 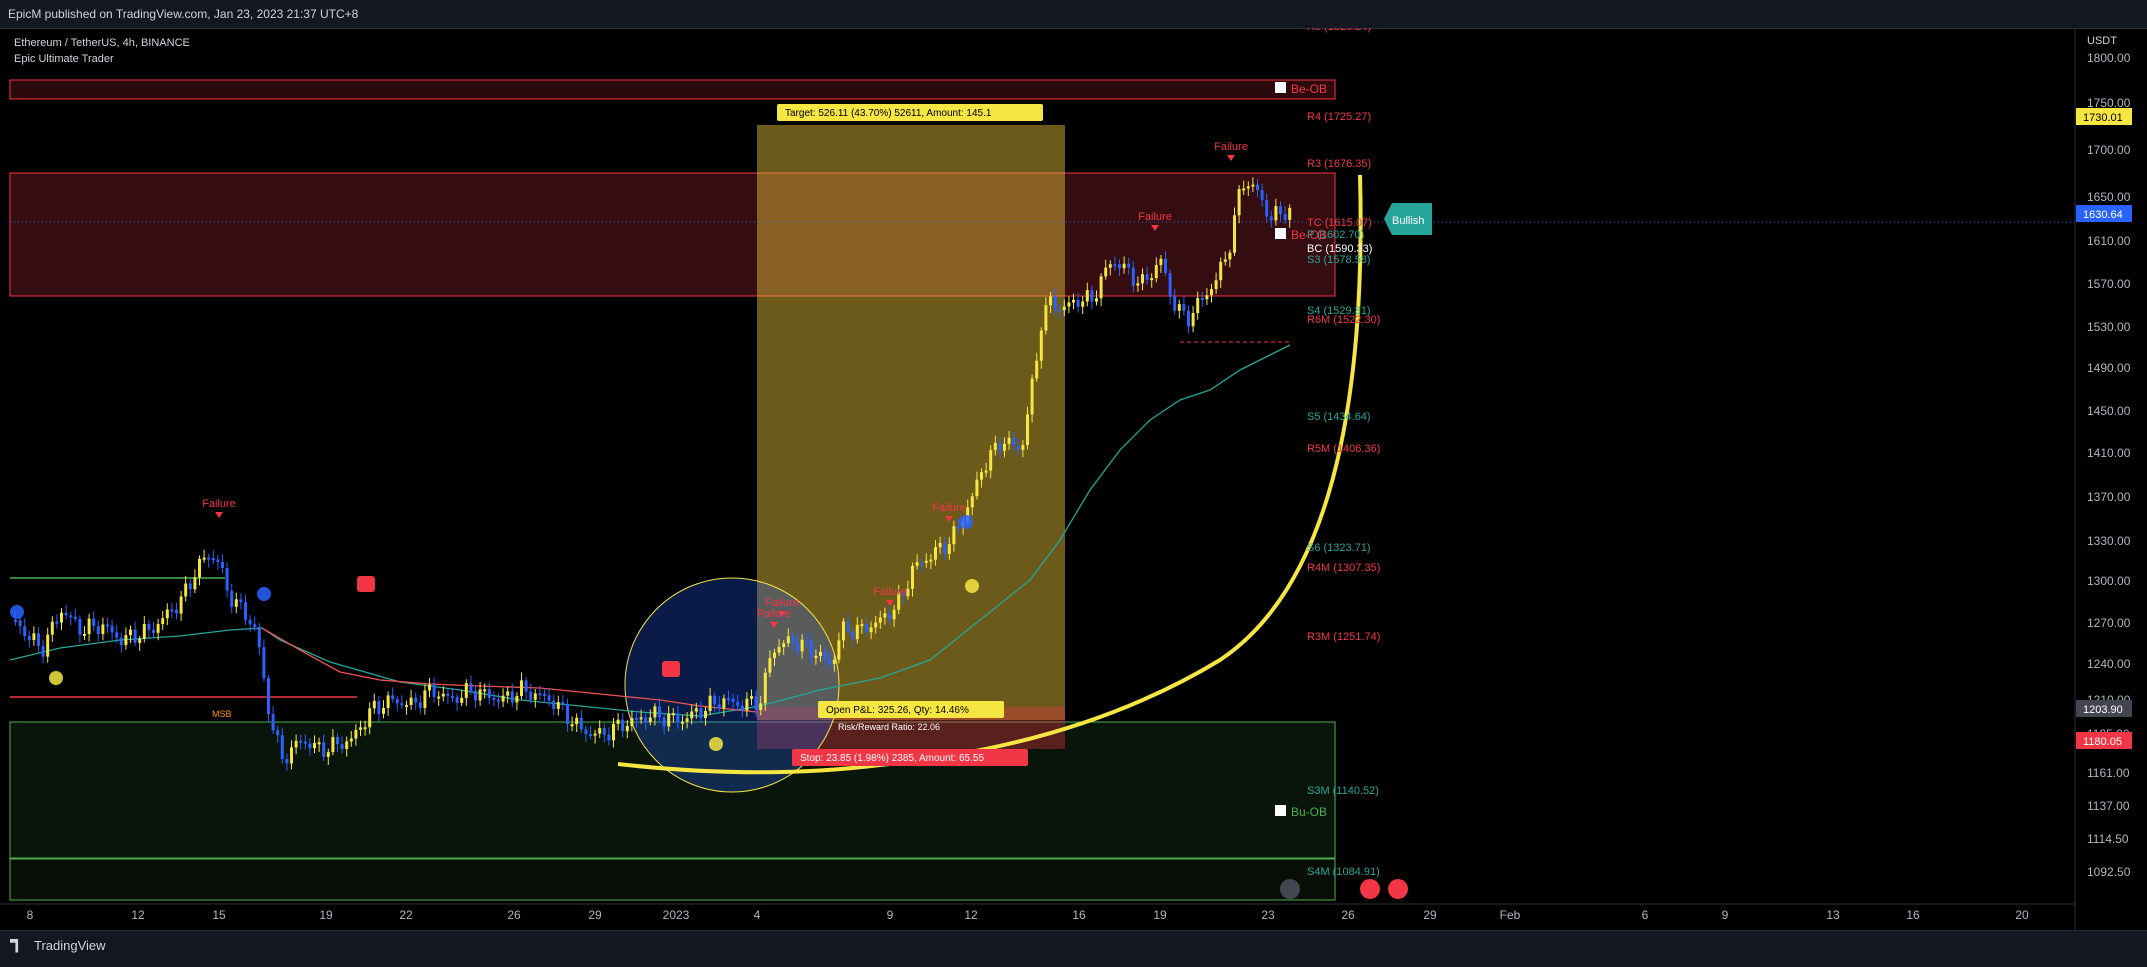 I want to click on time-tick: 29, so click(x=1430, y=915).